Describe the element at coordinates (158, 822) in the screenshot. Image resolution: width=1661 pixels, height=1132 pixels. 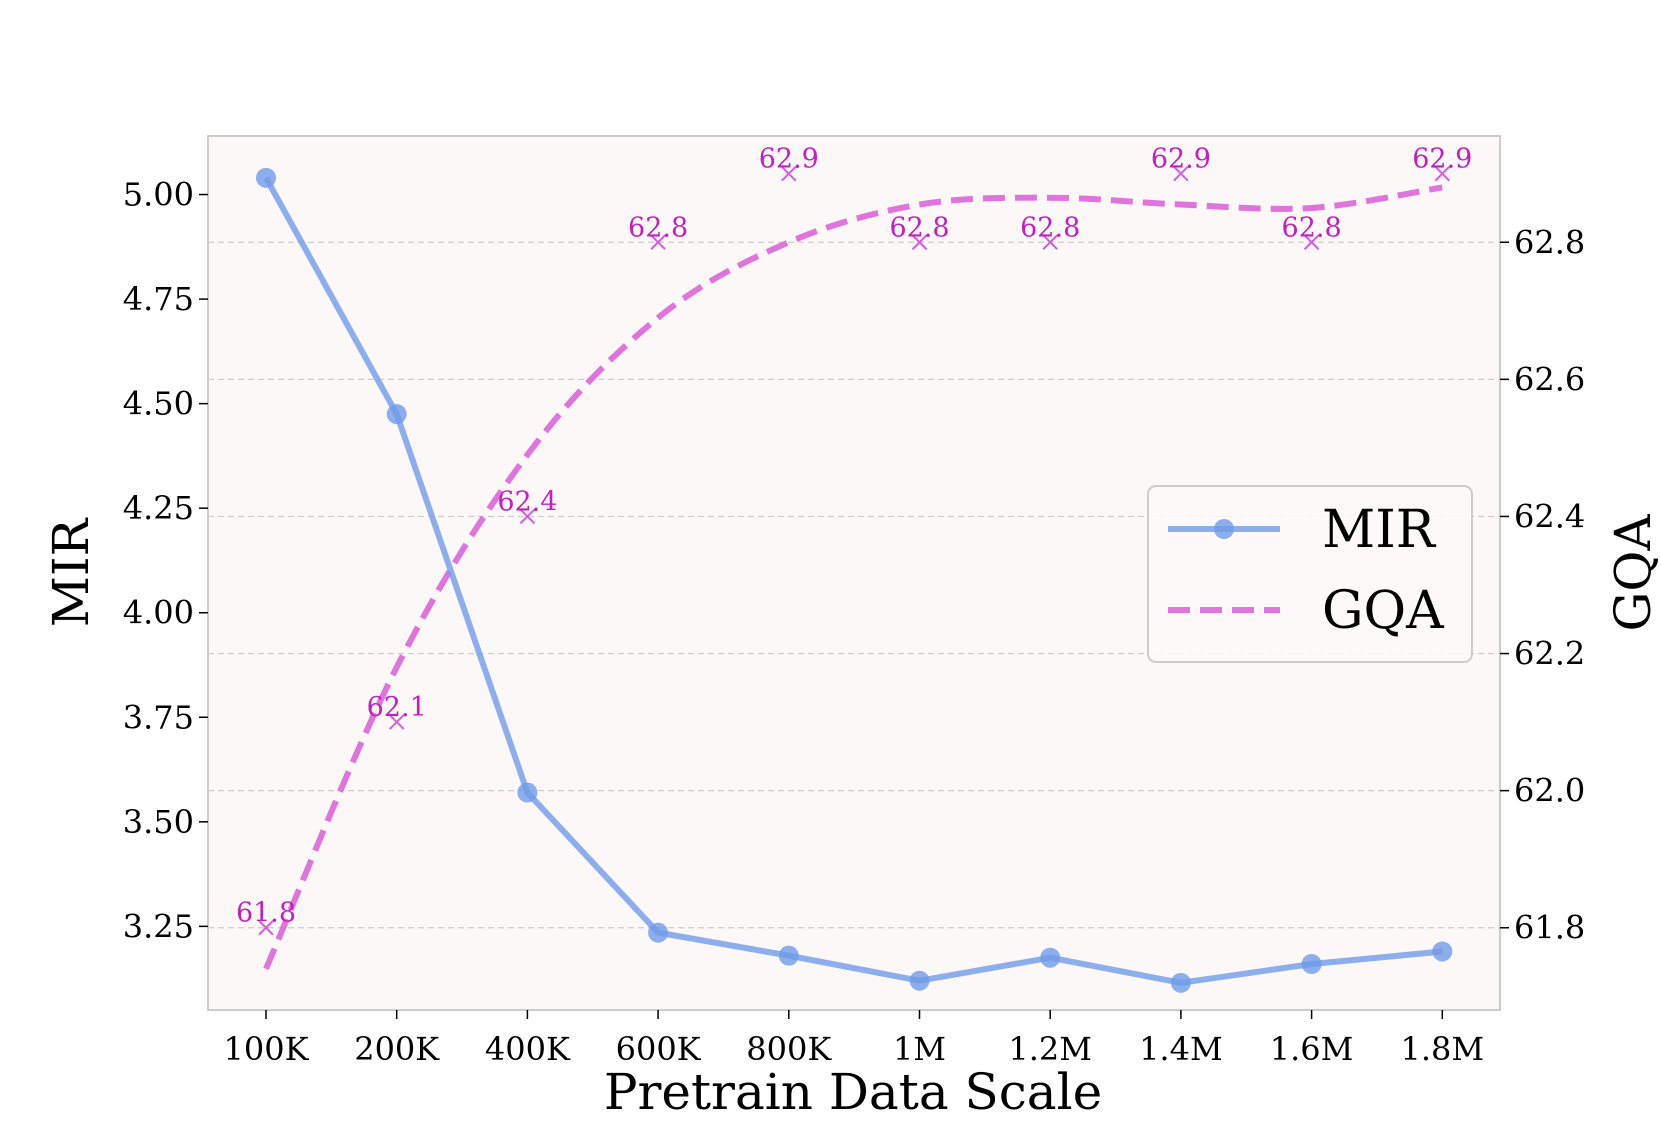
I see `left-tick-label: 3.50` at that location.